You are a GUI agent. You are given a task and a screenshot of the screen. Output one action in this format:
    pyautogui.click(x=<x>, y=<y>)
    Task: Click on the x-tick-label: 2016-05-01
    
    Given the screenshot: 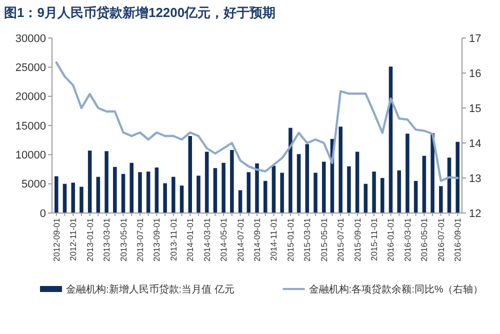 What is the action you would take?
    pyautogui.click(x=424, y=240)
    